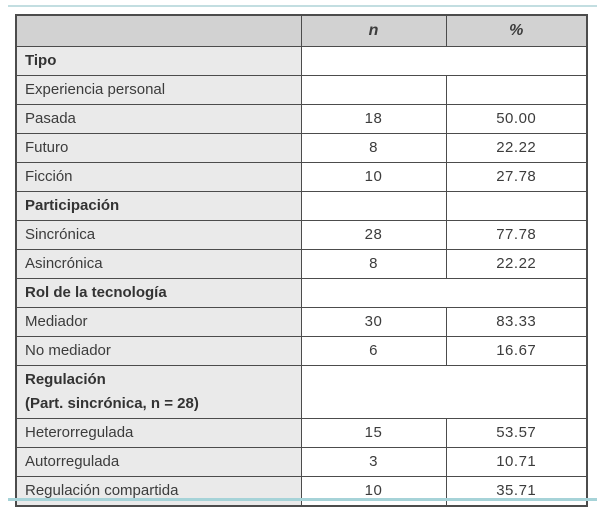 The height and width of the screenshot is (514, 602). What do you see at coordinates (158, 118) in the screenshot?
I see `row-label: Pasada` at bounding box center [158, 118].